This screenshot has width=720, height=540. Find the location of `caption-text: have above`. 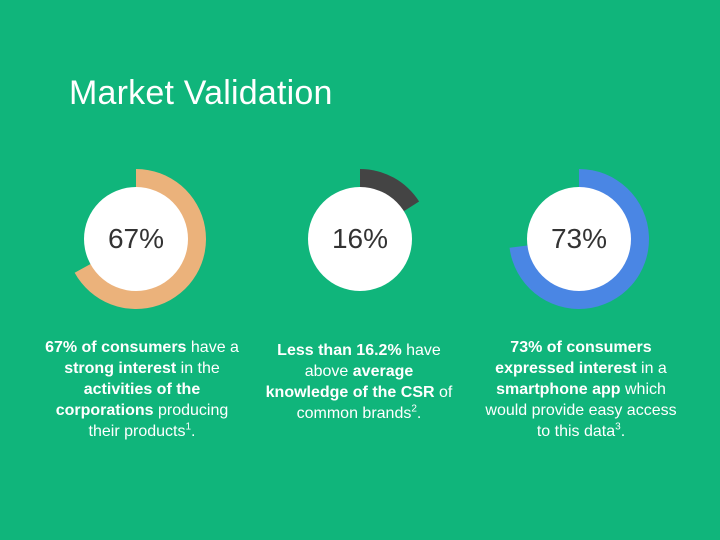

caption-text: have above is located at coordinates (372, 361).